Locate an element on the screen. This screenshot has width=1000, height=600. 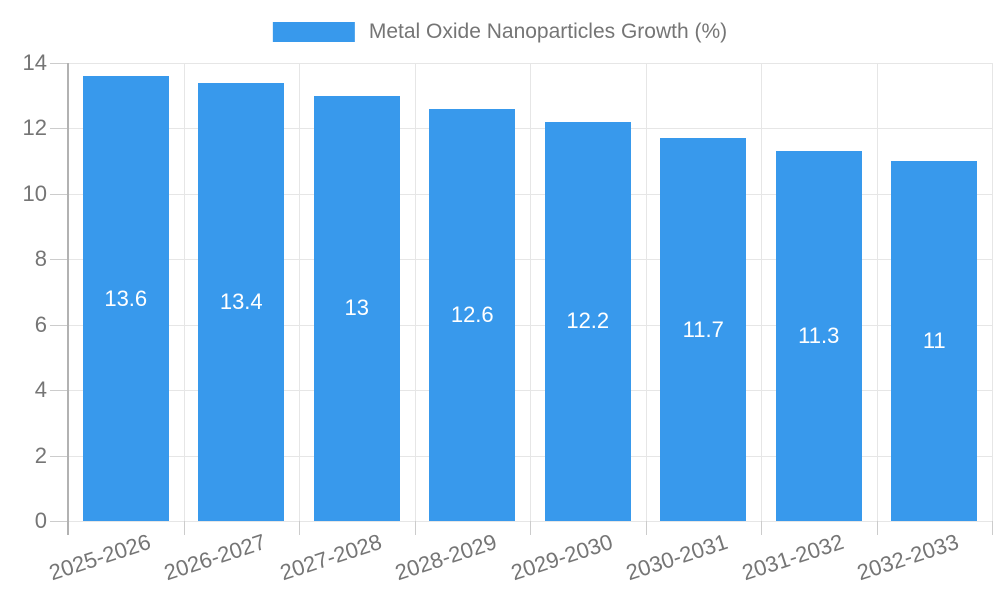
bar-value-label: 13.4 is located at coordinates (241, 301).